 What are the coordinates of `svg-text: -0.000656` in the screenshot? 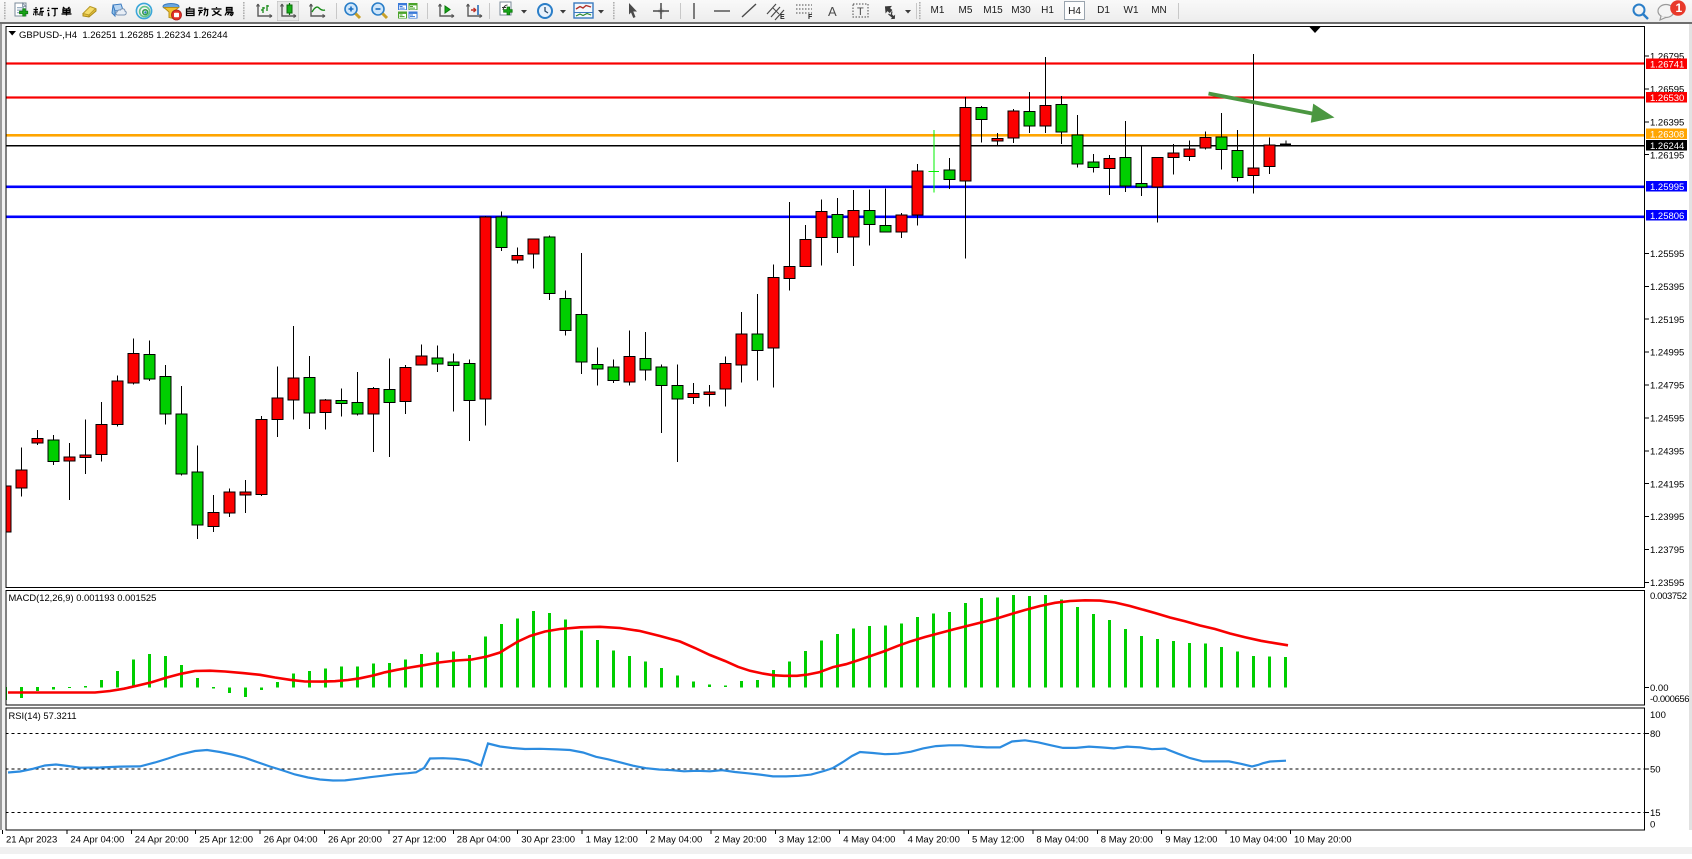 It's located at (1670, 699).